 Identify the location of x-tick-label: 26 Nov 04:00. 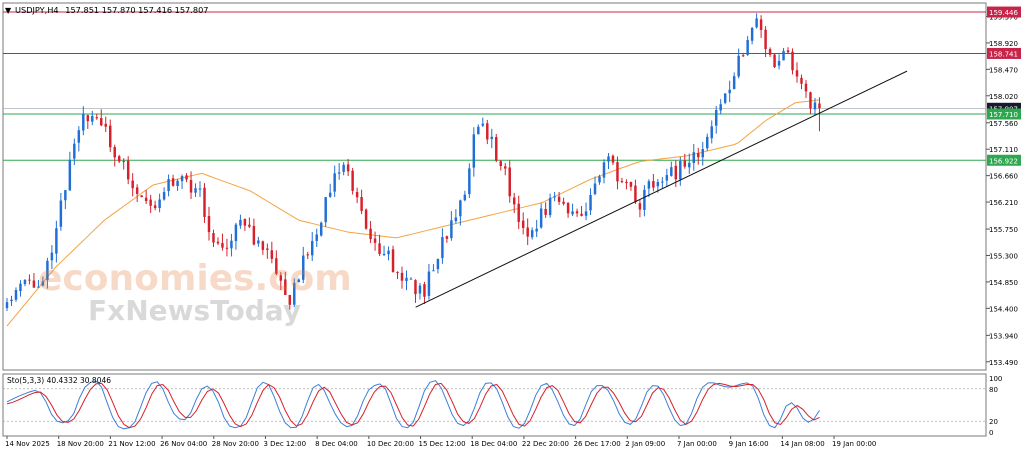
(183, 444).